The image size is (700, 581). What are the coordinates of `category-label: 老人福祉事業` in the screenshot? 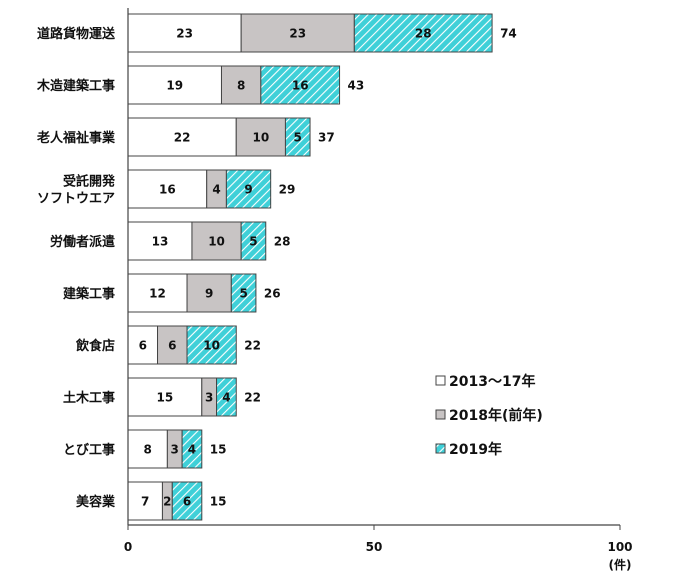 It's located at (76, 138).